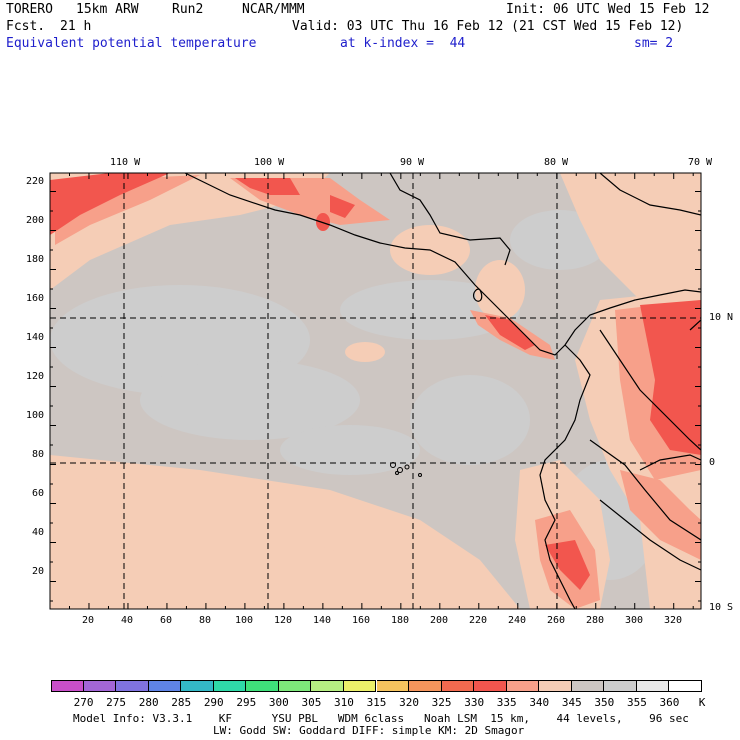 The image size is (740, 740). What do you see at coordinates (721, 607) in the screenshot?
I see `lat-label: 10 S` at bounding box center [721, 607].